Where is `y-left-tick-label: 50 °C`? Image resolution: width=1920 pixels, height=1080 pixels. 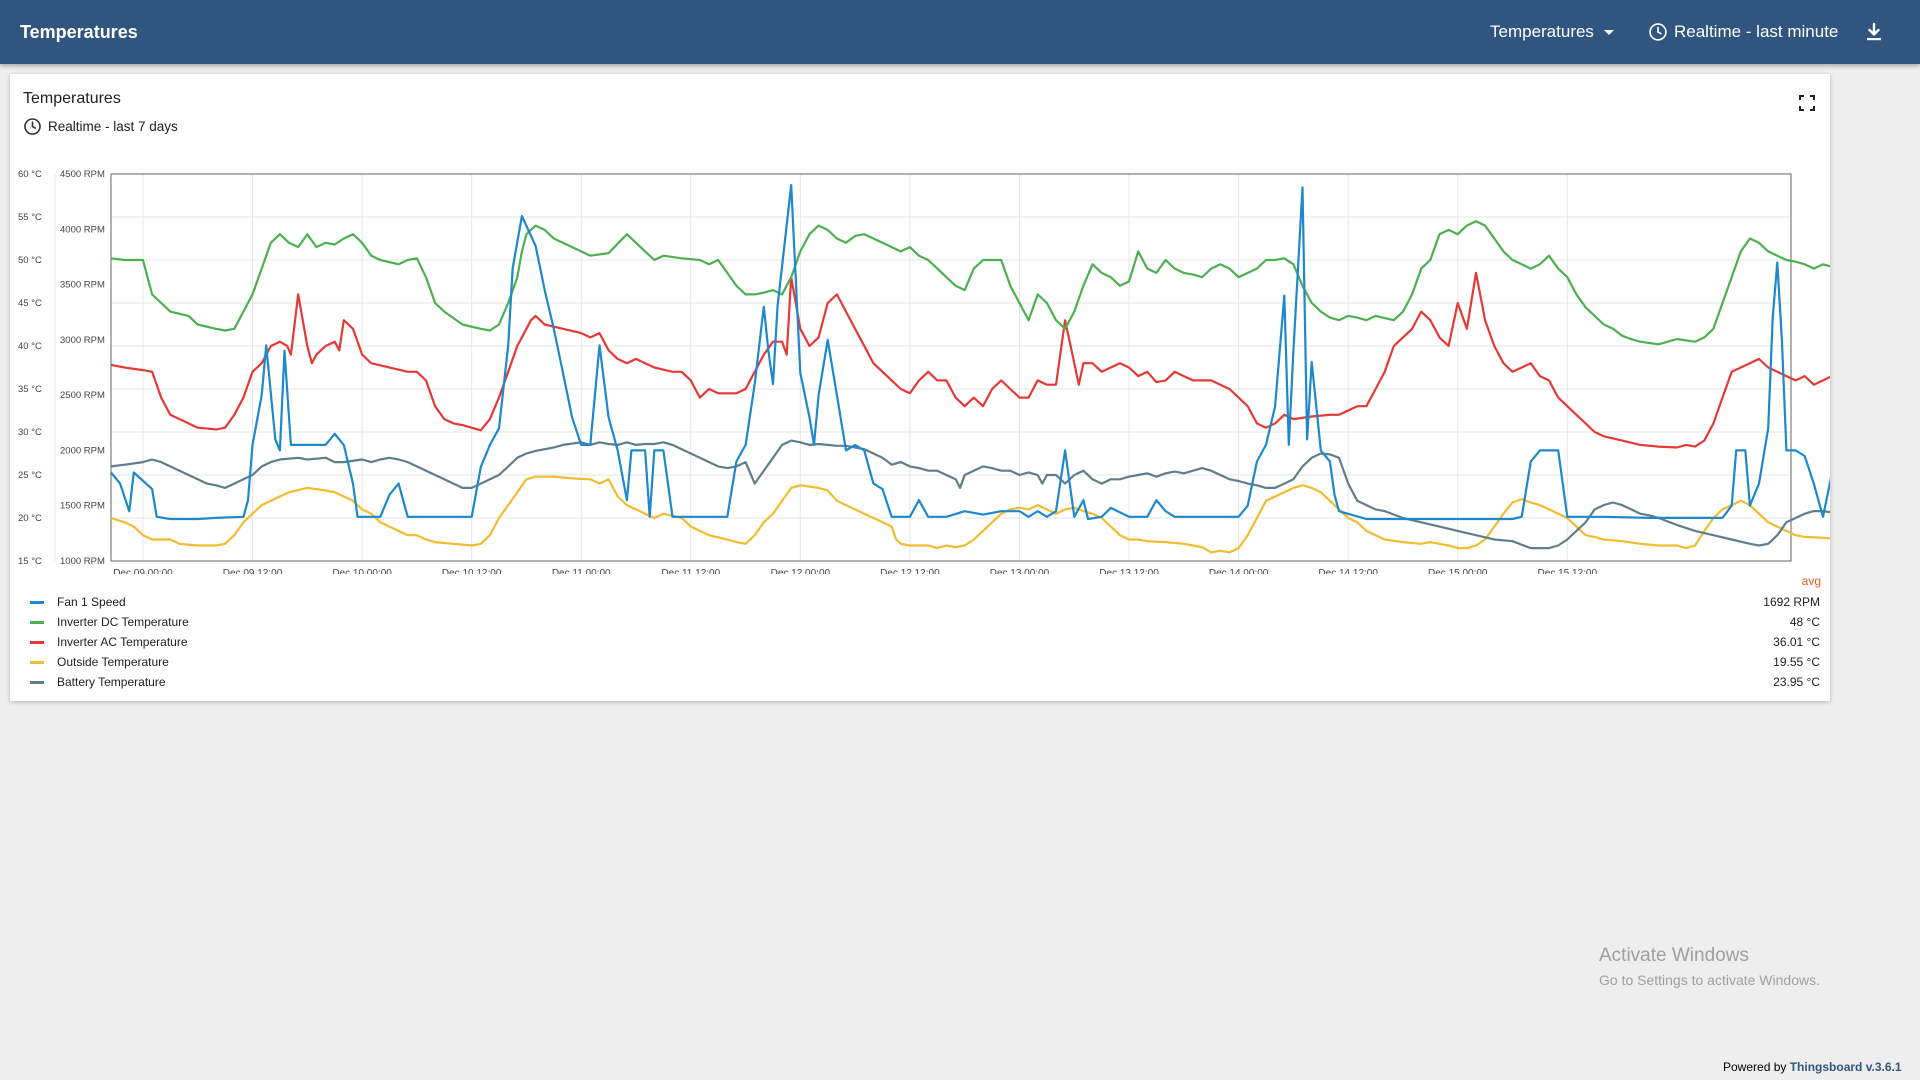 y-left-tick-label: 50 °C is located at coordinates (30, 260).